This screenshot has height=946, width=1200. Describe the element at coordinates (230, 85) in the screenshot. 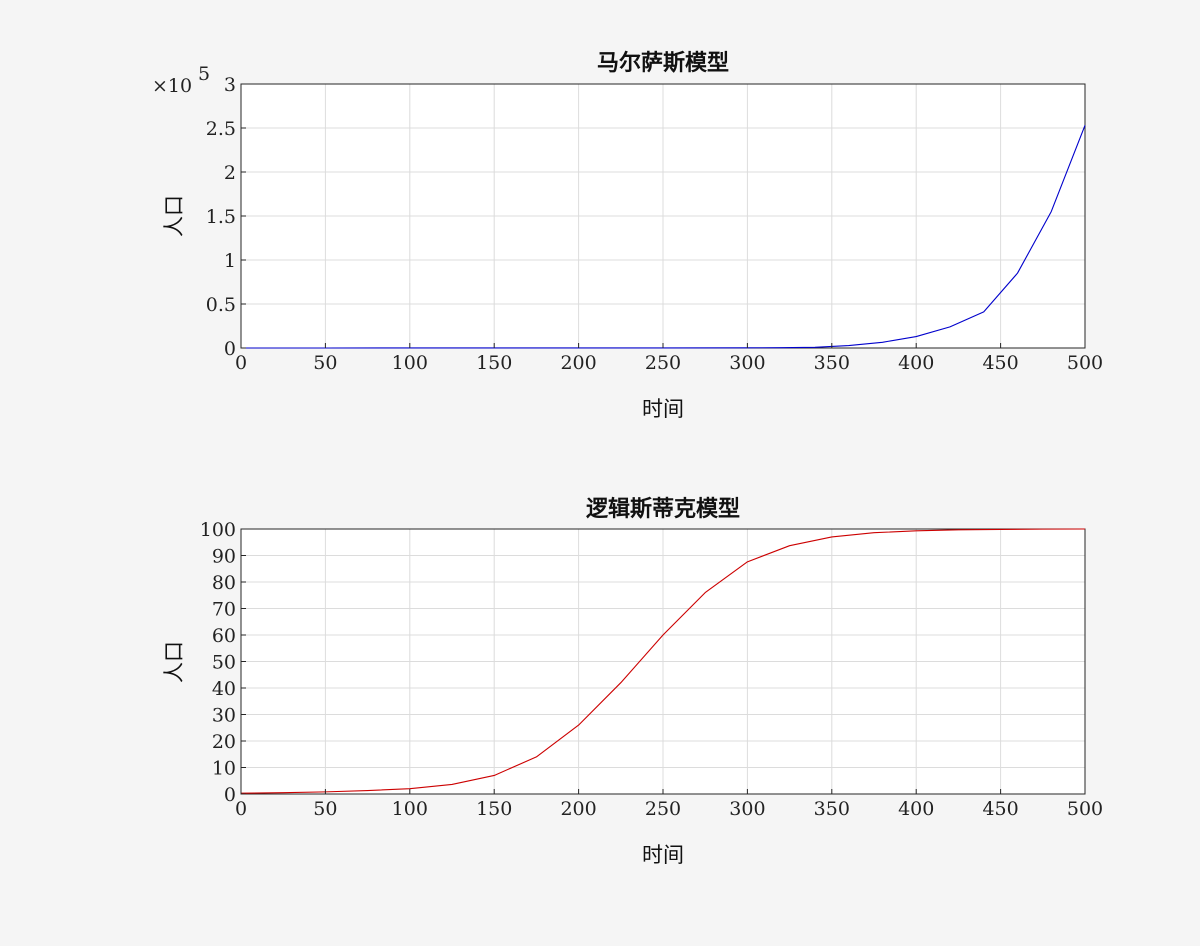

I see `y-tick-label: 3` at that location.